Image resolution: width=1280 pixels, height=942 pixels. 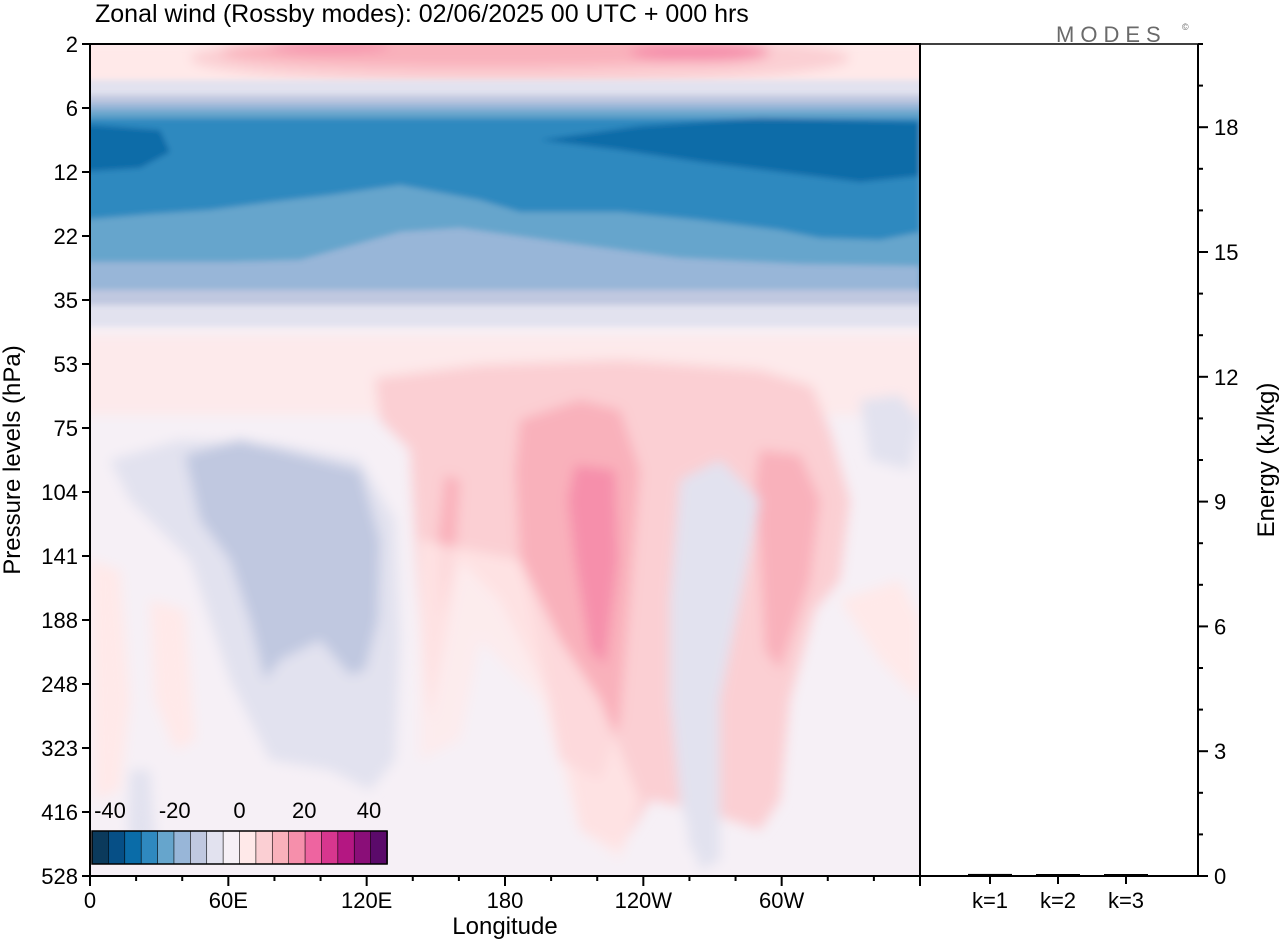 What do you see at coordinates (366, 900) in the screenshot?
I see `x-tick-label: 120E` at bounding box center [366, 900].